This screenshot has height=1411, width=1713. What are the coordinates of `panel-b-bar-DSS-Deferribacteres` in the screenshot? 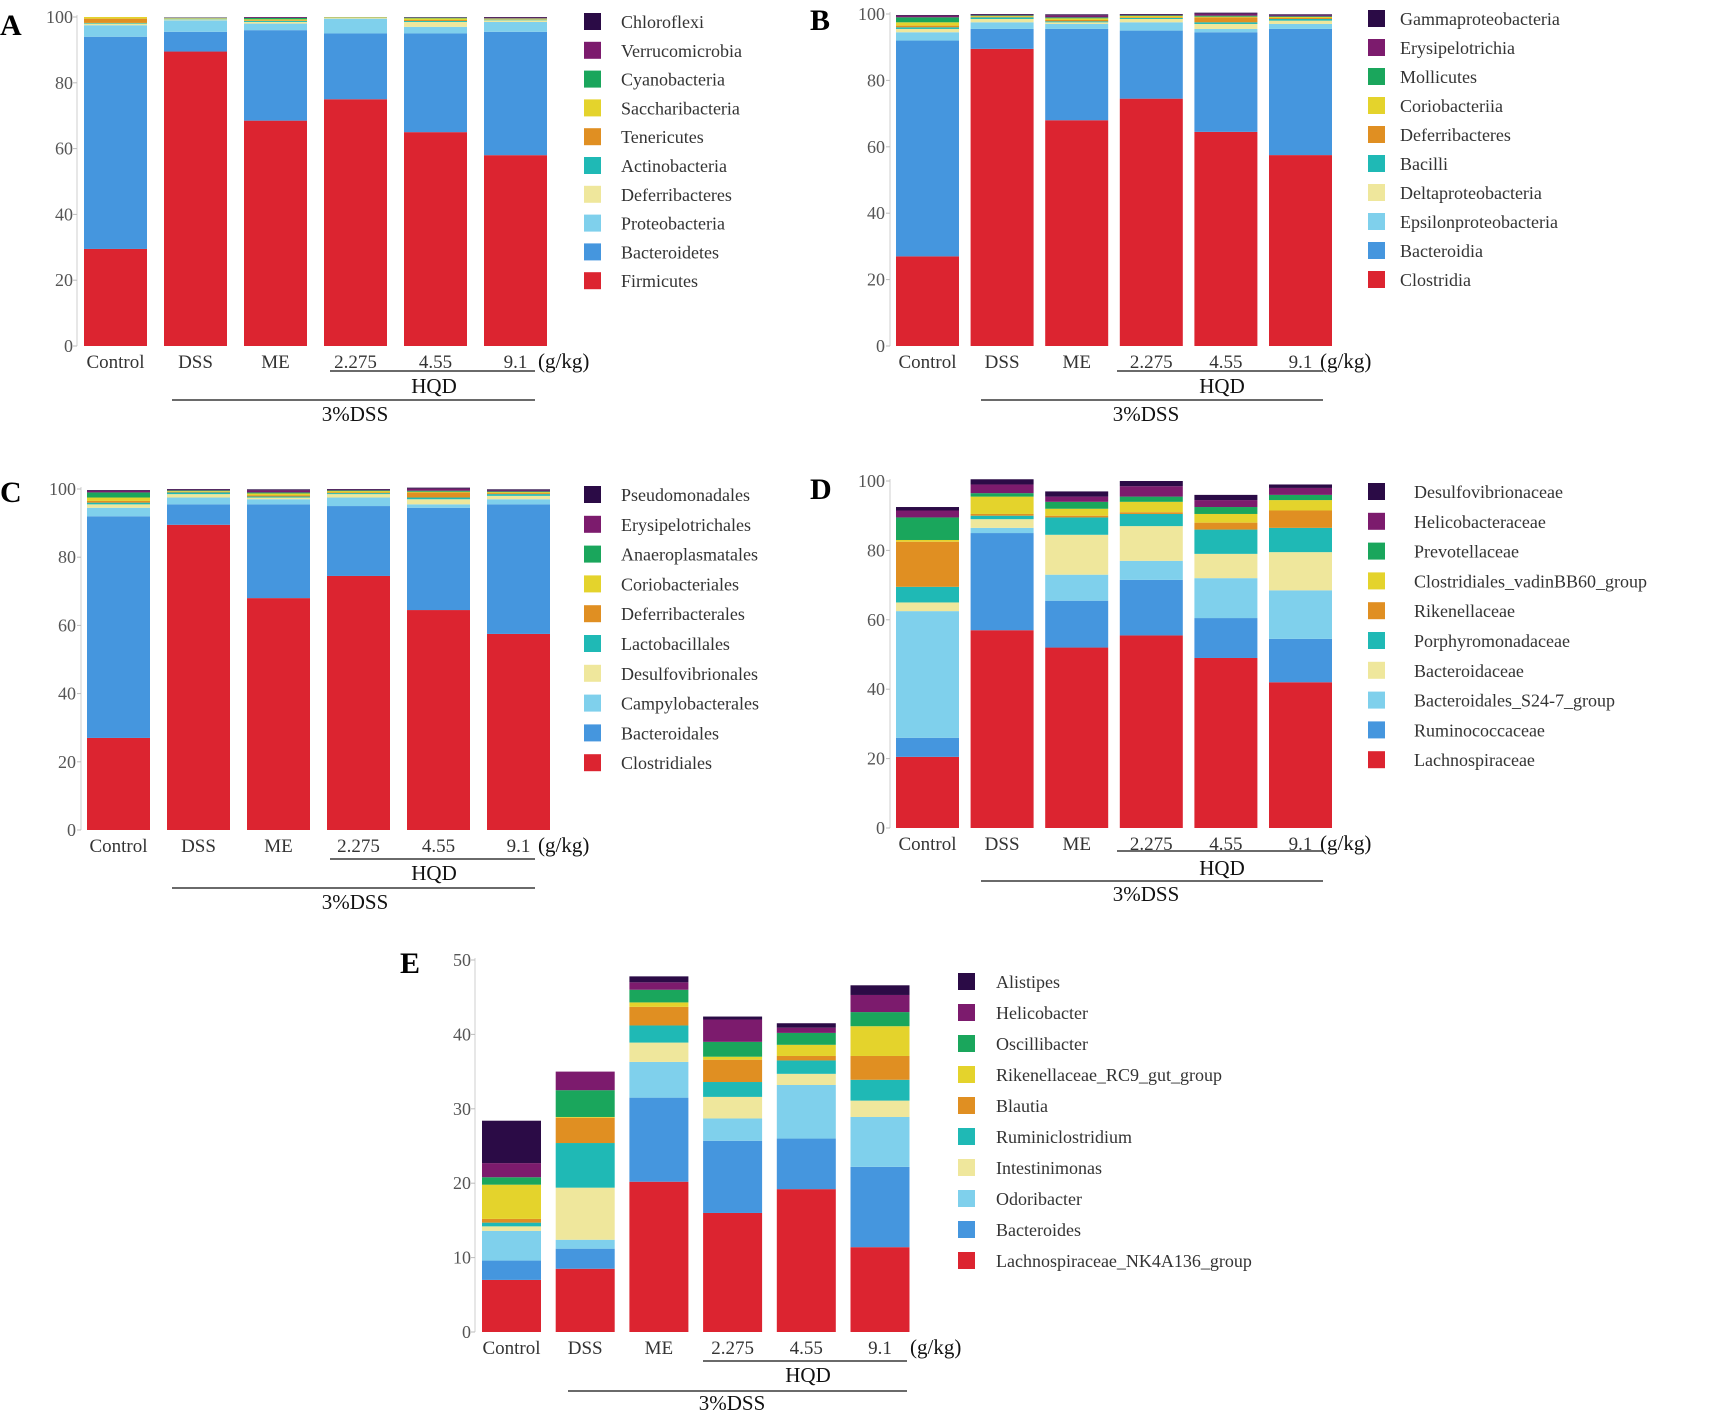 It's located at (1002, 17).